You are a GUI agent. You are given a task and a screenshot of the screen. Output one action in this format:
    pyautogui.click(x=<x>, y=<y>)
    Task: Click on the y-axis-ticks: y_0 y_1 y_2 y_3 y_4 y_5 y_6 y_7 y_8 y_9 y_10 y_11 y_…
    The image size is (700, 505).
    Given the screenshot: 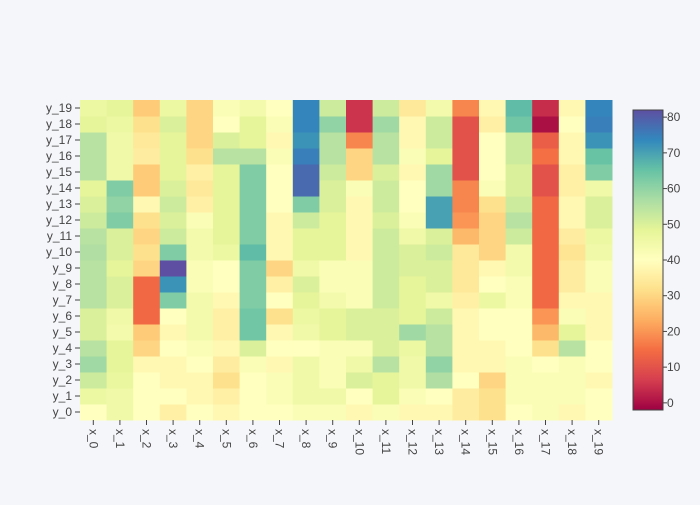 What is the action you would take?
    pyautogui.click(x=63, y=260)
    